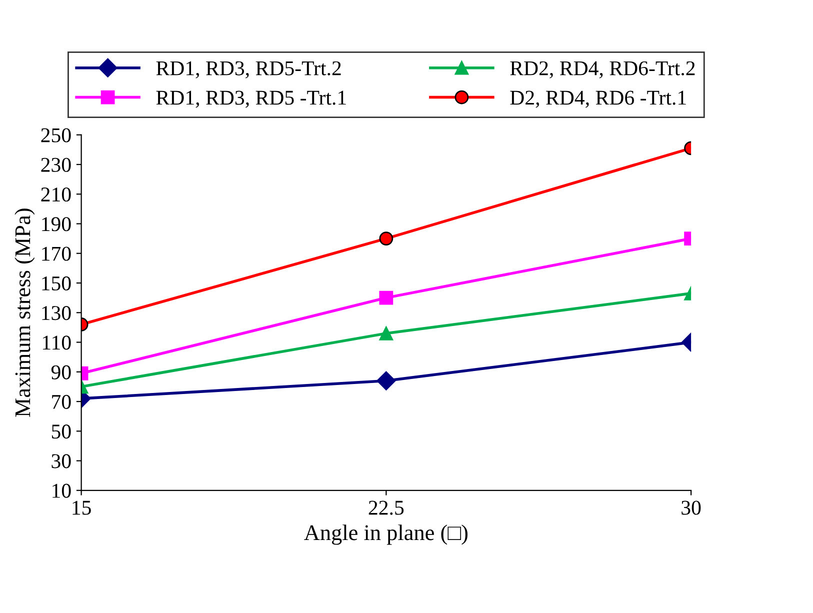 The image size is (813, 613). Describe the element at coordinates (61, 431) in the screenshot. I see `y-tick-label: 50` at that location.